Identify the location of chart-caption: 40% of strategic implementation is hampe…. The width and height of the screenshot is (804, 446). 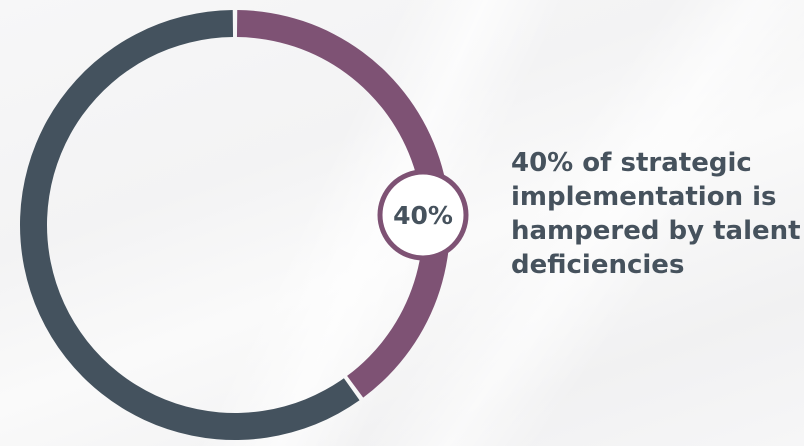
(656, 214).